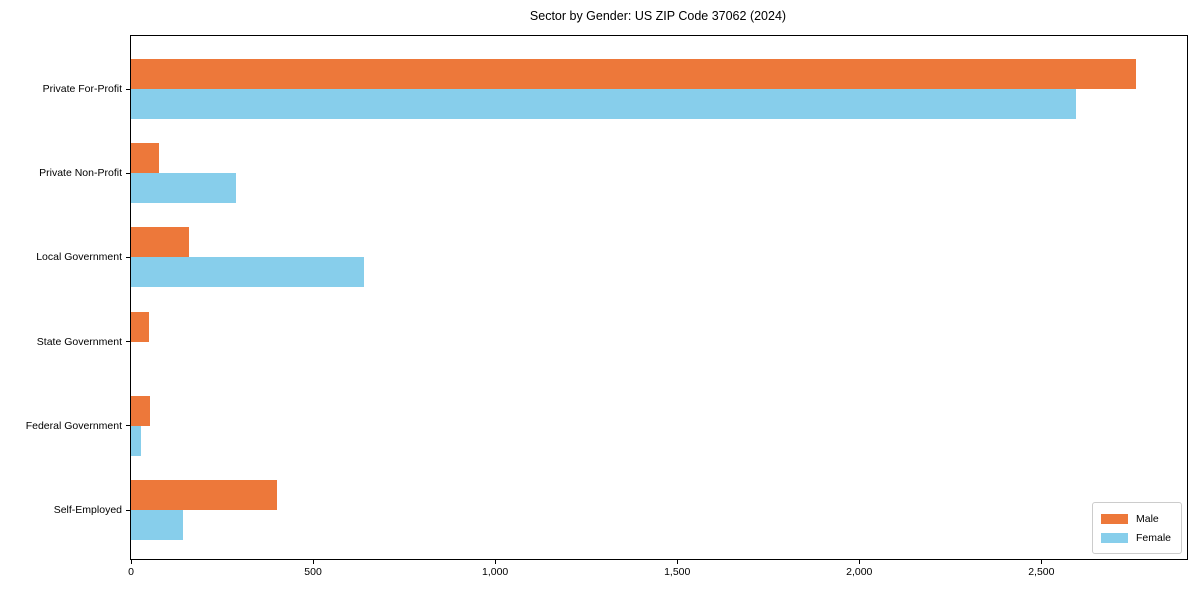 The height and width of the screenshot is (600, 1200). Describe the element at coordinates (1147, 518) in the screenshot. I see `legend-label: Male` at that location.